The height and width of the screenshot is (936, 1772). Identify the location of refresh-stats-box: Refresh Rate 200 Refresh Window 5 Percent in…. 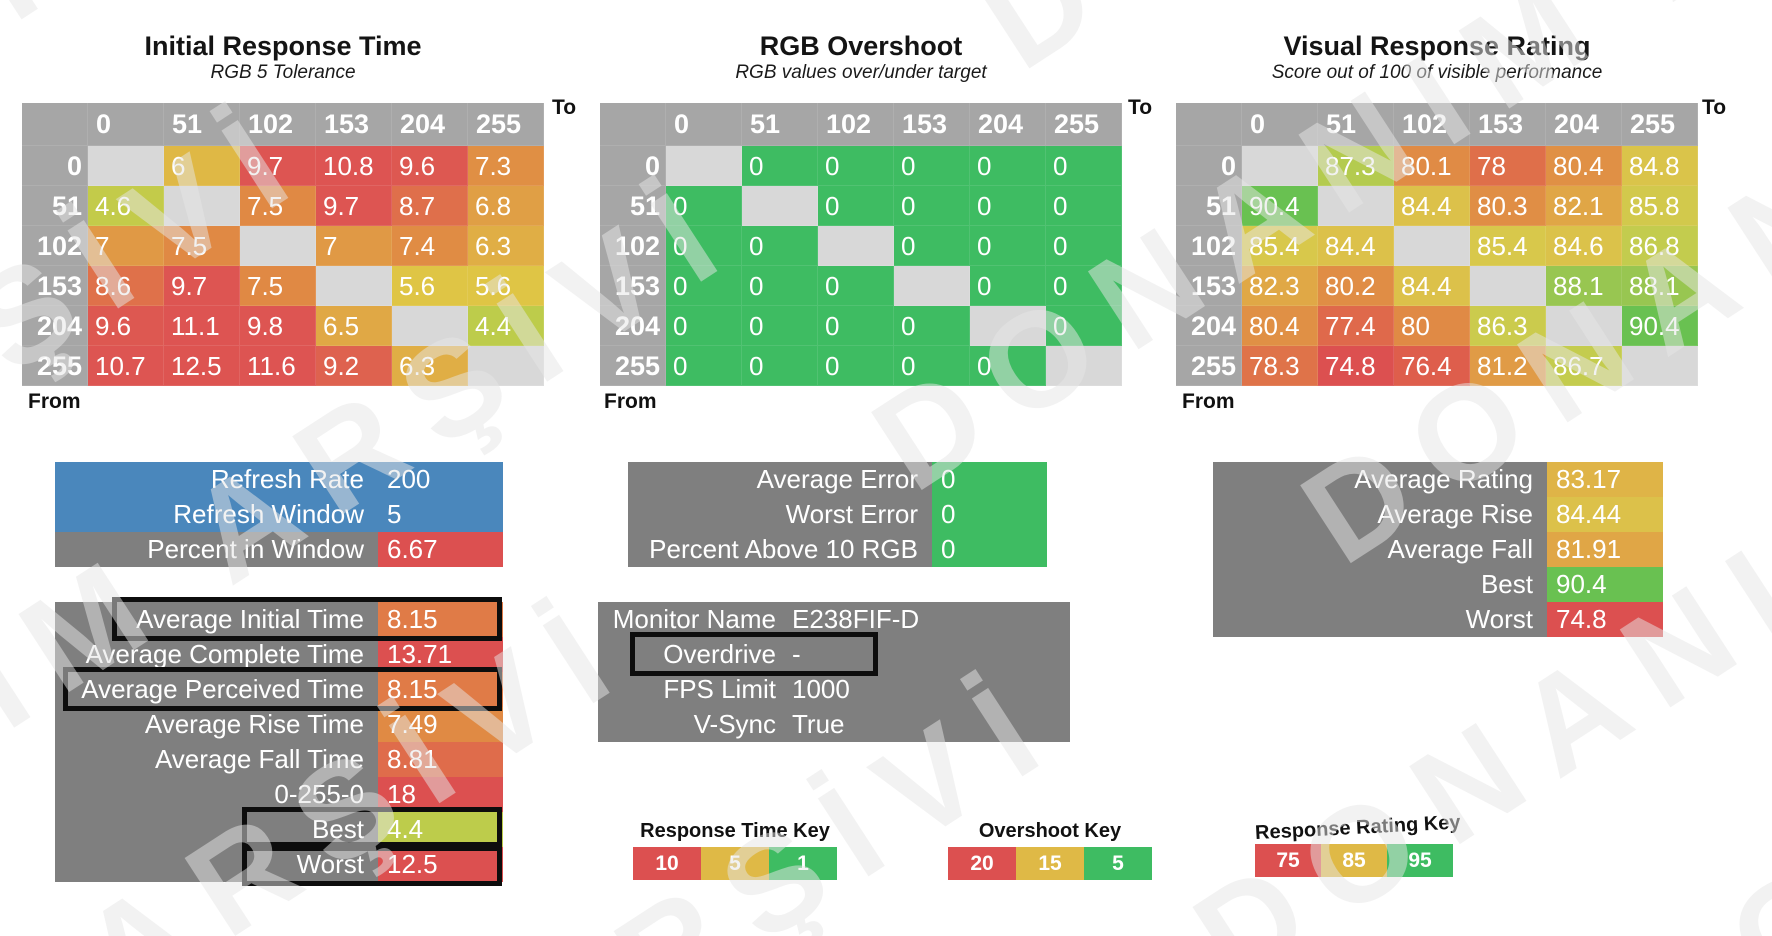
(279, 514).